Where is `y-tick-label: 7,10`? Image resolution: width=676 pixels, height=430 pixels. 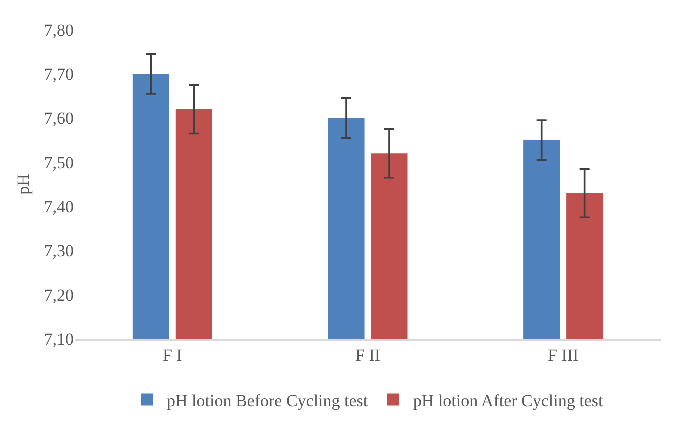 y-tick-label: 7,10 is located at coordinates (59, 339).